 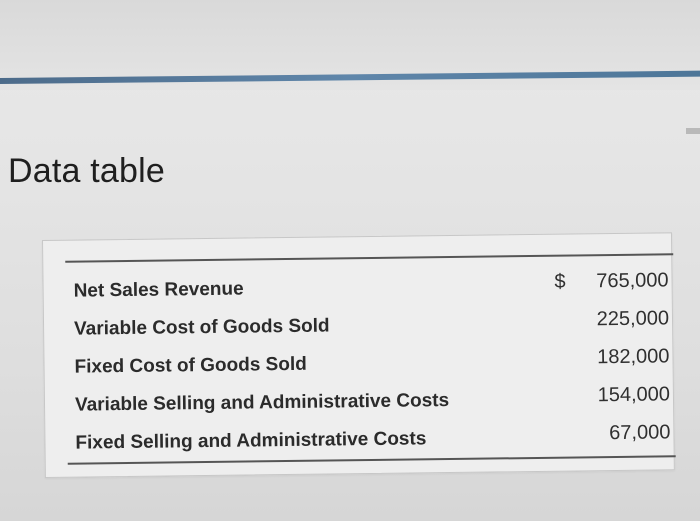 What do you see at coordinates (634, 395) in the screenshot?
I see `row-value-variable-sga: 154,000` at bounding box center [634, 395].